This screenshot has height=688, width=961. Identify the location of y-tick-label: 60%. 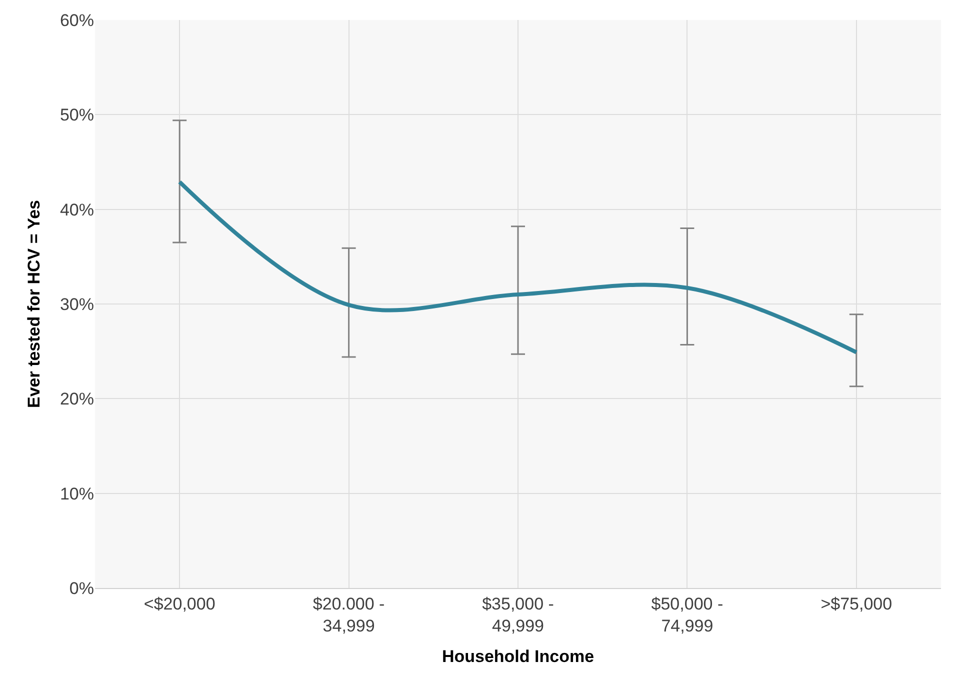
(77, 20).